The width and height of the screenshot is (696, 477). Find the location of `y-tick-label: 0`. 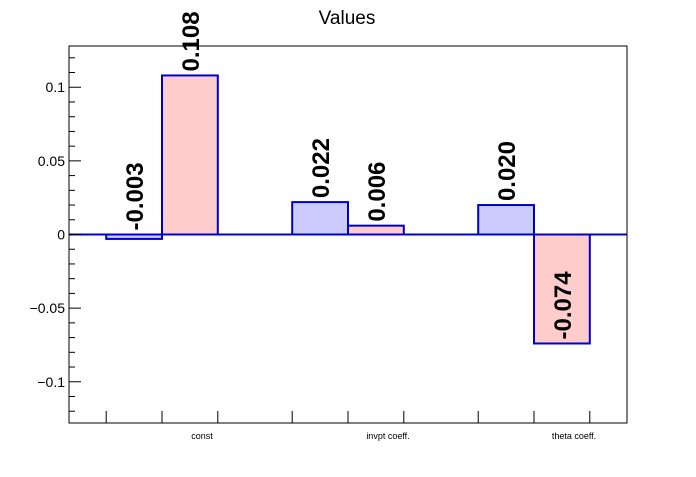

y-tick-label: 0 is located at coordinates (61, 235).